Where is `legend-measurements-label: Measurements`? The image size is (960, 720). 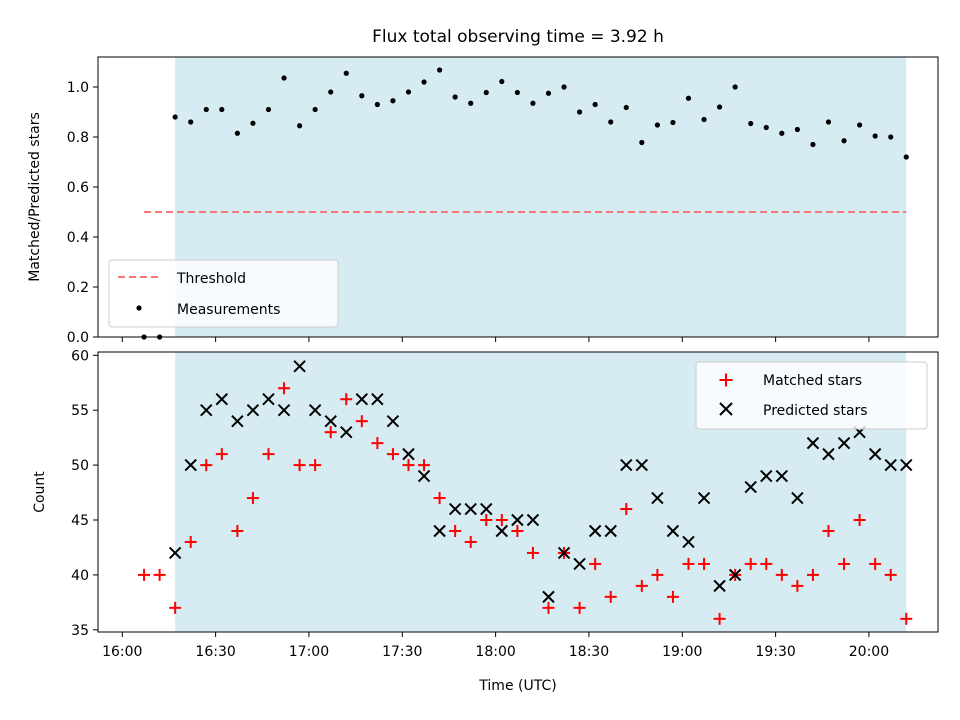
legend-measurements-label: Measurements is located at coordinates (228, 310).